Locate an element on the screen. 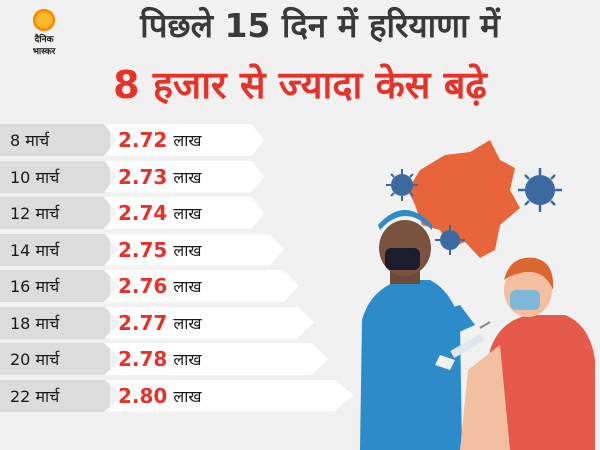 The width and height of the screenshot is (600, 450). row-value-number: 2.74 is located at coordinates (143, 213).